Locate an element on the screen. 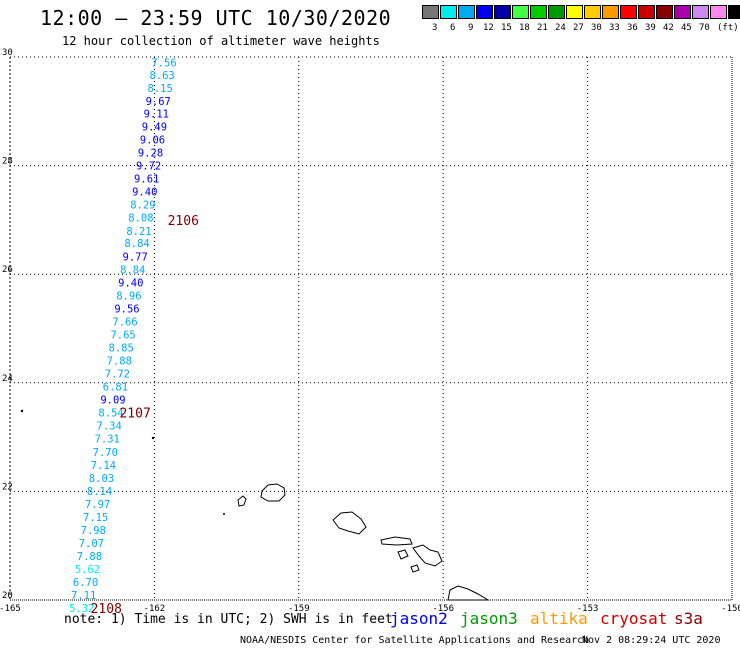 The width and height of the screenshot is (740, 650). color-scale-label: 9 is located at coordinates (471, 28).